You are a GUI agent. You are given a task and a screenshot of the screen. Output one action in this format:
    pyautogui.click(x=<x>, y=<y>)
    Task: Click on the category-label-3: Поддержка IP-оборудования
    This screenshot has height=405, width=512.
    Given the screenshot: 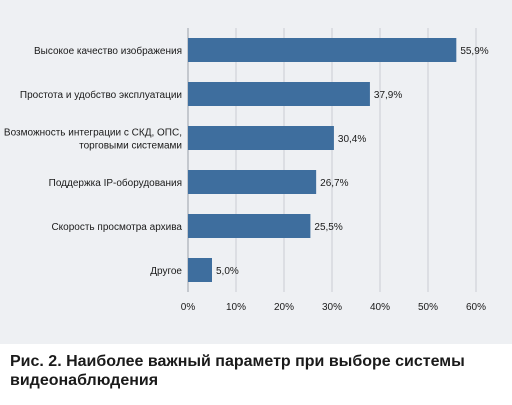 What is the action you would take?
    pyautogui.click(x=115, y=183)
    